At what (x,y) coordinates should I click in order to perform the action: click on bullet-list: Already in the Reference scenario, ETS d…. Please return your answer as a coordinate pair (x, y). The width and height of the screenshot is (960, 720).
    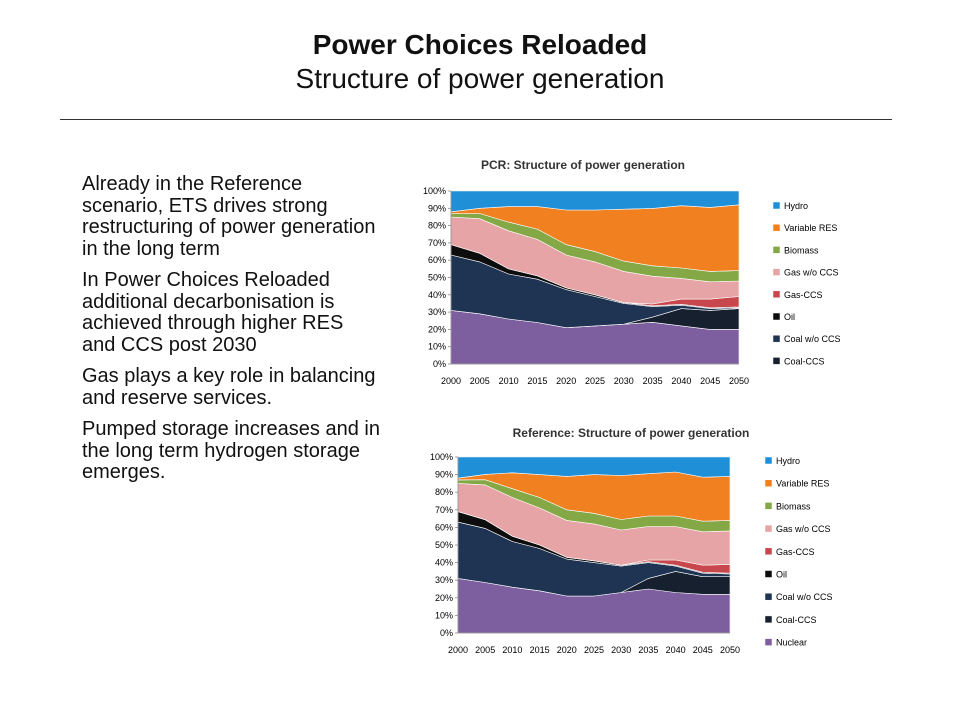
    Looking at the image, I should click on (232, 333).